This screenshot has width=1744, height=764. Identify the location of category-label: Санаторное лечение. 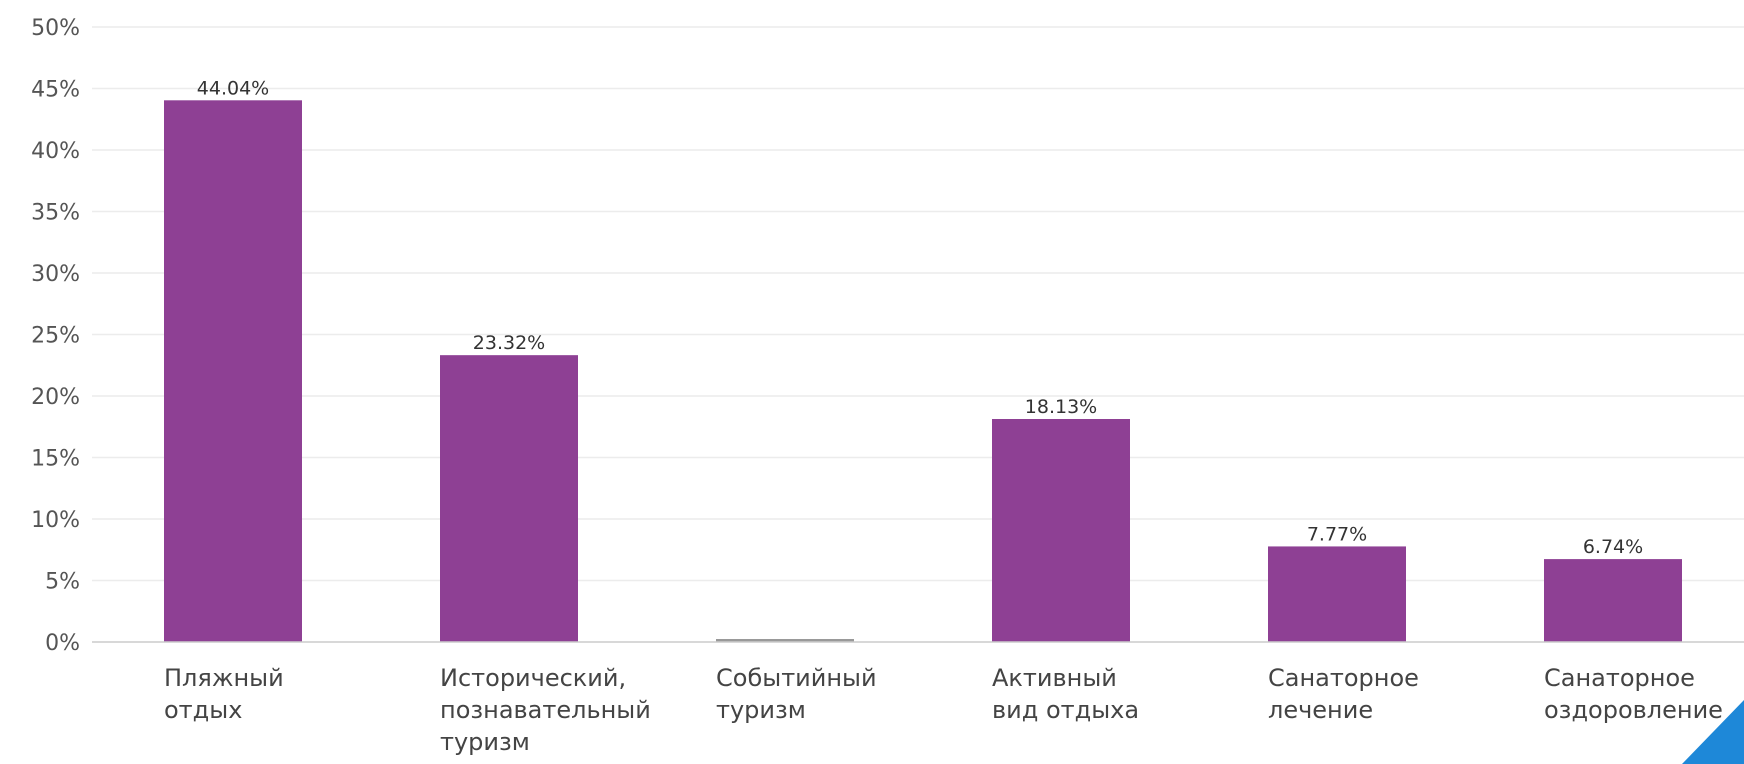
(1343, 694).